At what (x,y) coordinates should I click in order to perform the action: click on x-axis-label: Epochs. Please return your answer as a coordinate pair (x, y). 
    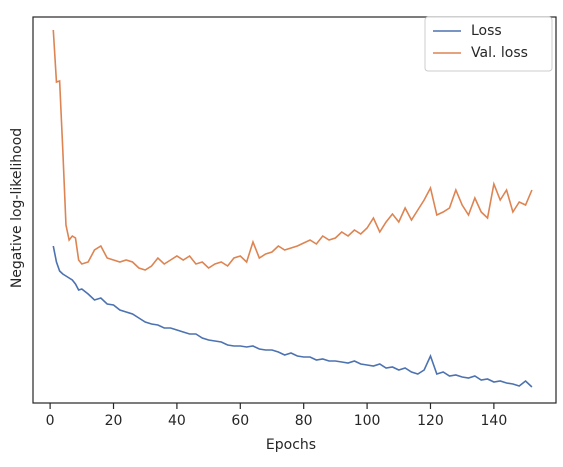
    Looking at the image, I should click on (291, 445).